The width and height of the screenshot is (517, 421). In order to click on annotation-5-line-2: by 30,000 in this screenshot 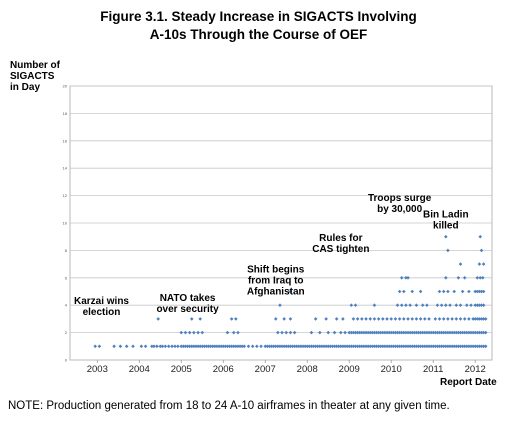, I will do `click(399, 209)`.